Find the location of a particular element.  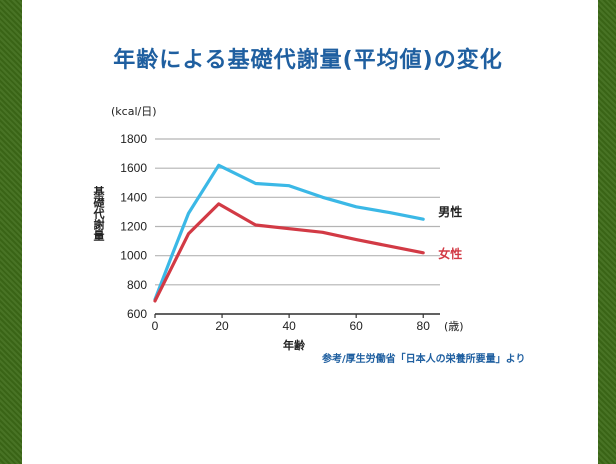

x-tick-label-40: 40 is located at coordinates (289, 326).